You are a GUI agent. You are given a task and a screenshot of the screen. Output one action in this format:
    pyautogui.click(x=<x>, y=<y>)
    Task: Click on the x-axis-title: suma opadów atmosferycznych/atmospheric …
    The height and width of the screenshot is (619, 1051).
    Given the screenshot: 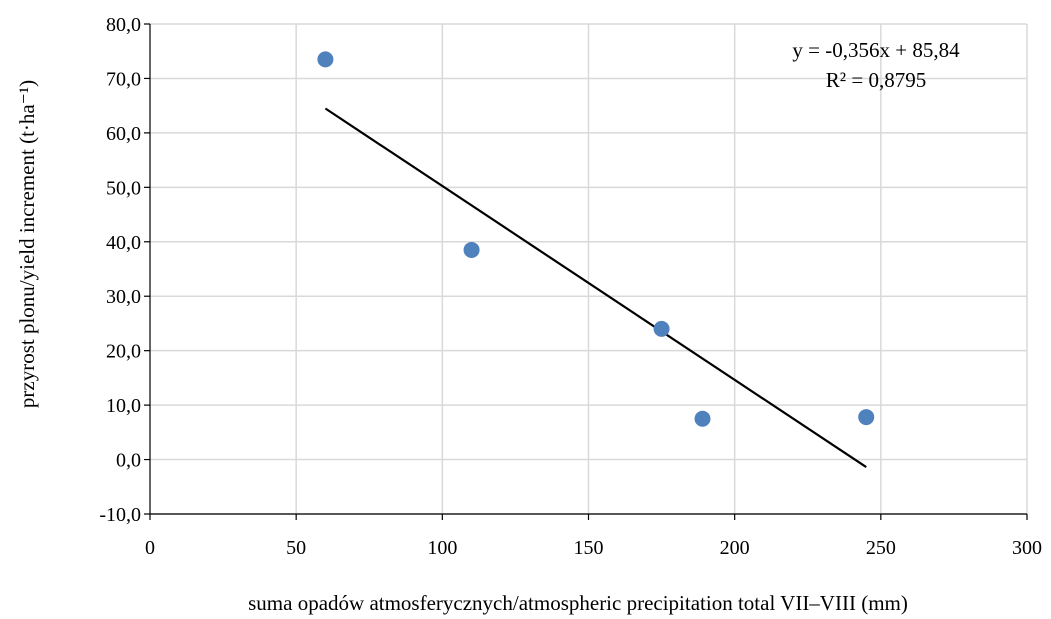 What is the action you would take?
    pyautogui.click(x=578, y=603)
    